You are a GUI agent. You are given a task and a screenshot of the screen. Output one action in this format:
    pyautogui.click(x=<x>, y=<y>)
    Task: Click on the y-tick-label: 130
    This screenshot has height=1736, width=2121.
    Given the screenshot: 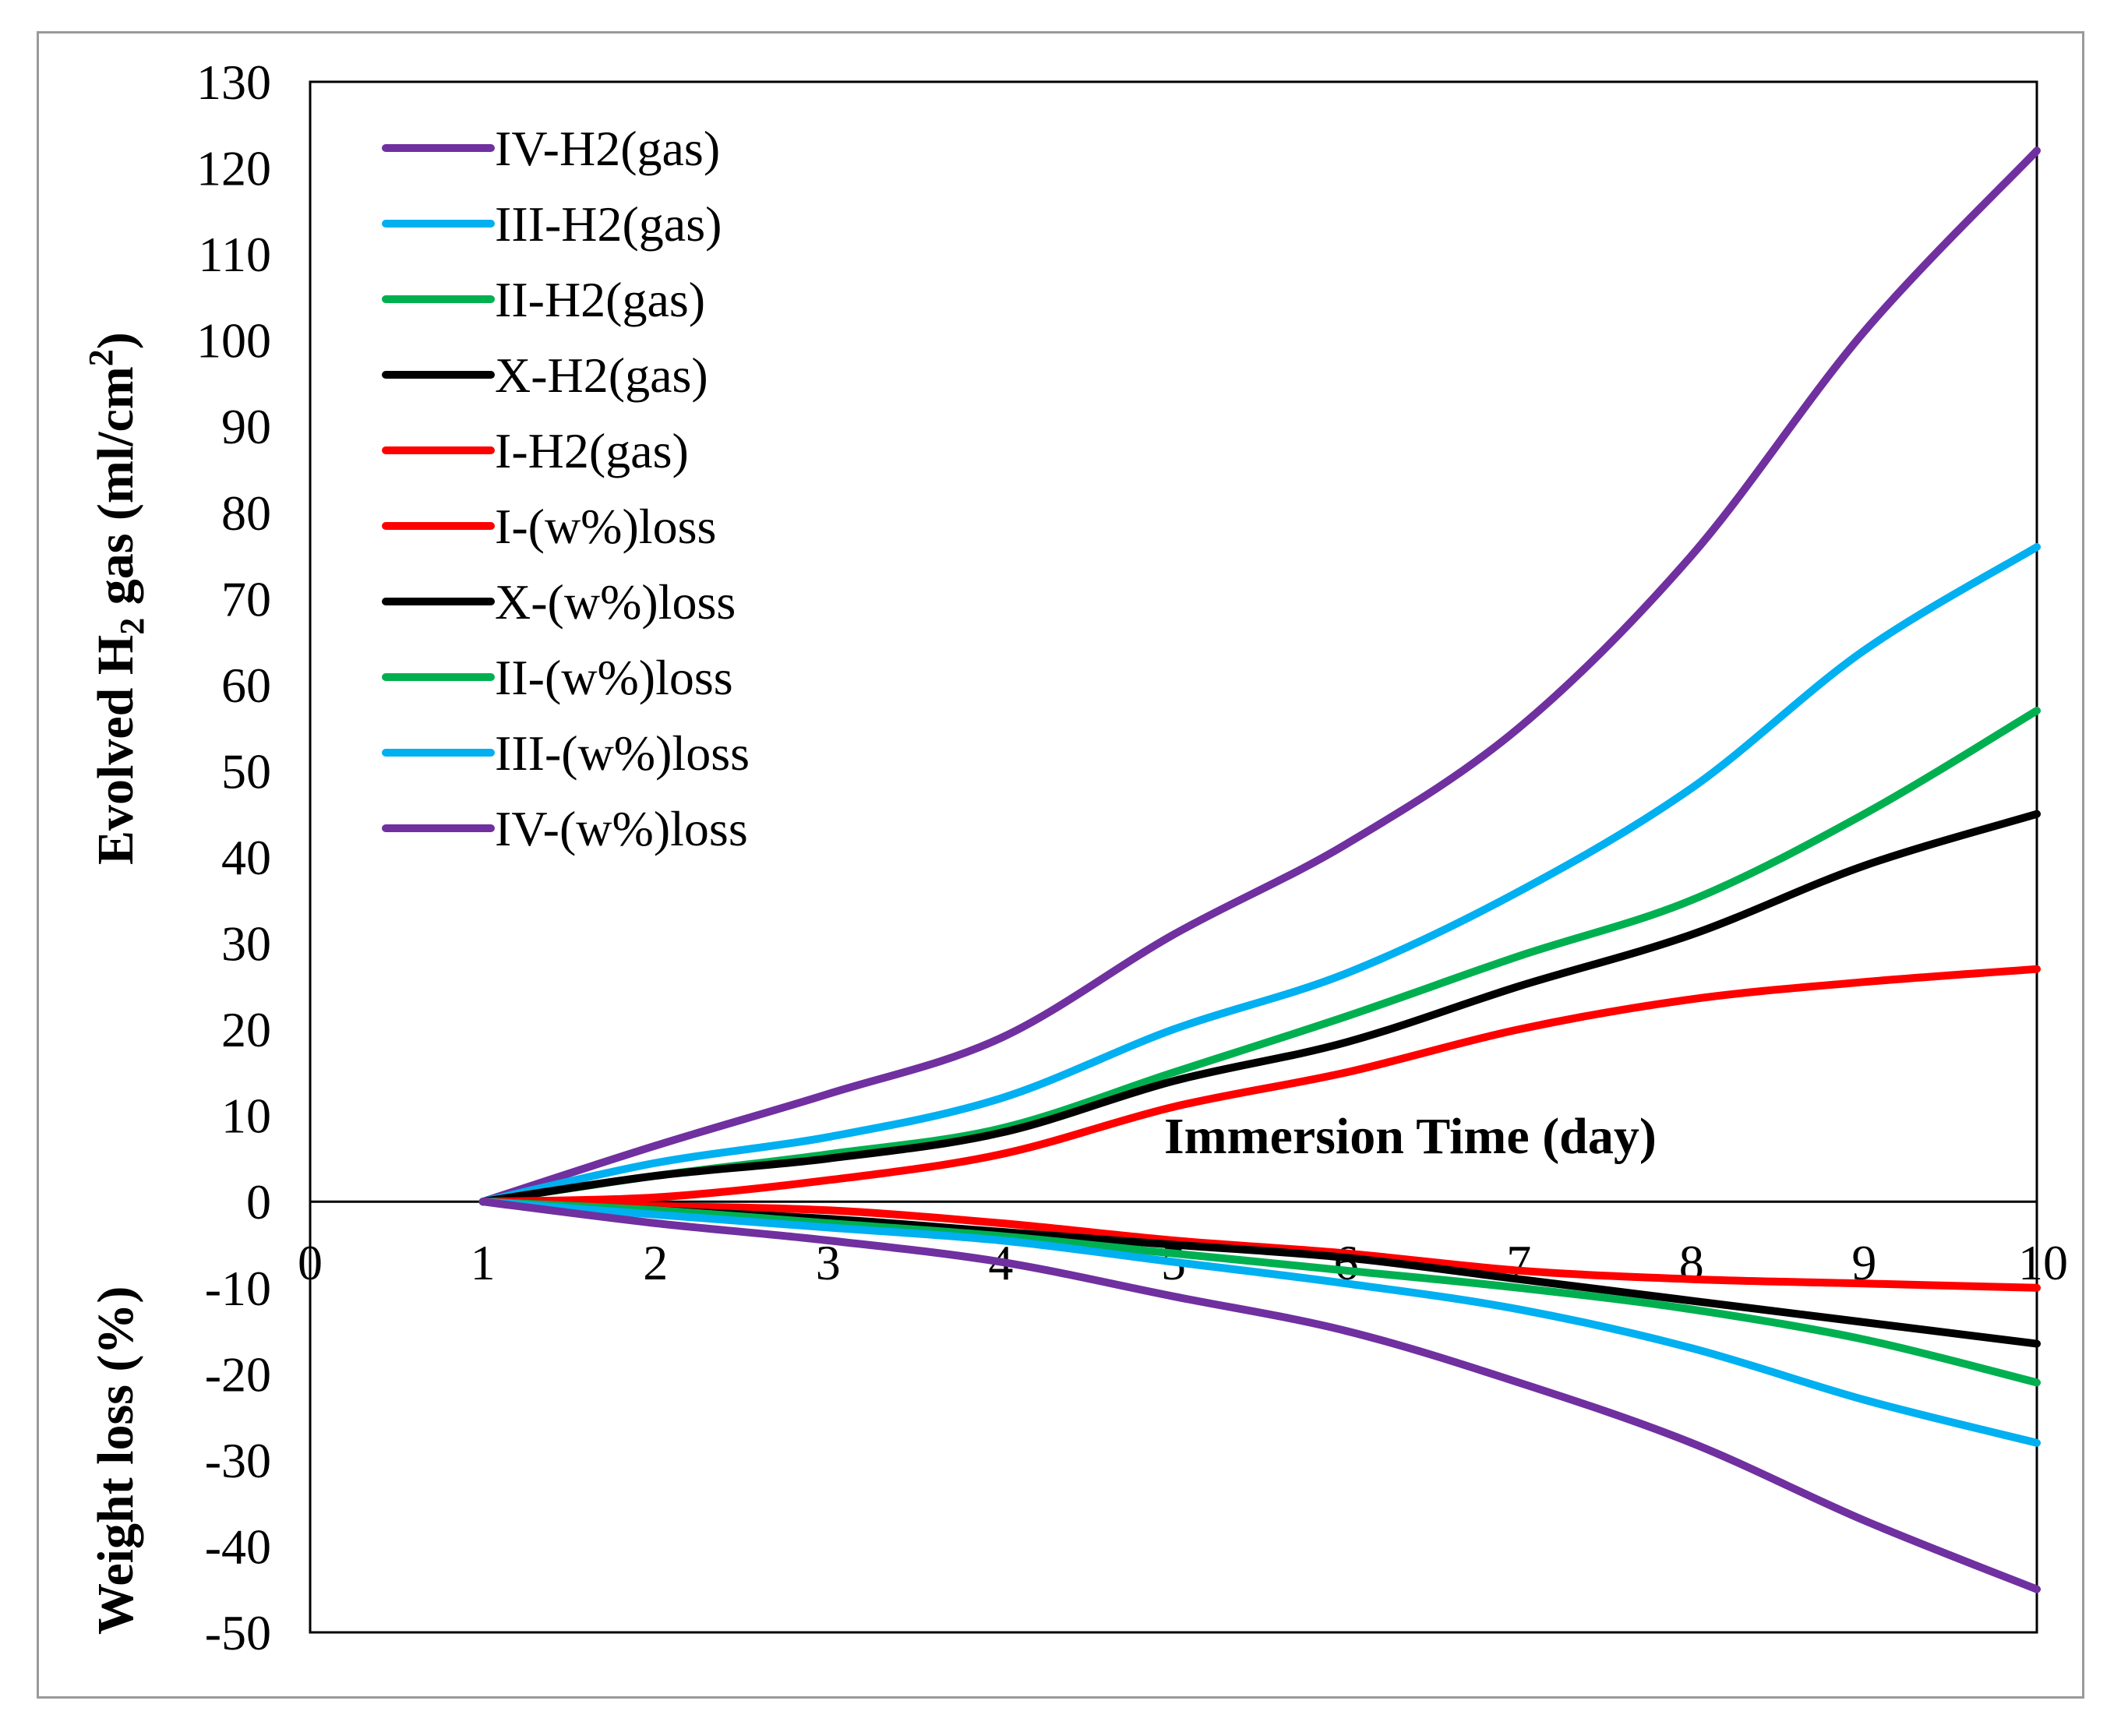 What is the action you would take?
    pyautogui.click(x=233, y=82)
    